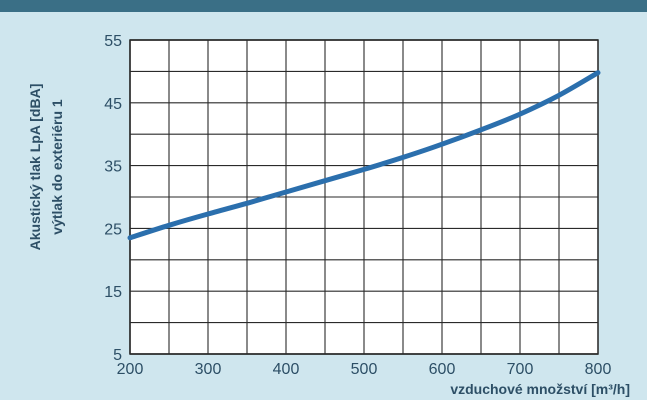 The height and width of the screenshot is (400, 647). I want to click on y-axis-title-line-2: výtlak do exteriéru 1, so click(57, 167).